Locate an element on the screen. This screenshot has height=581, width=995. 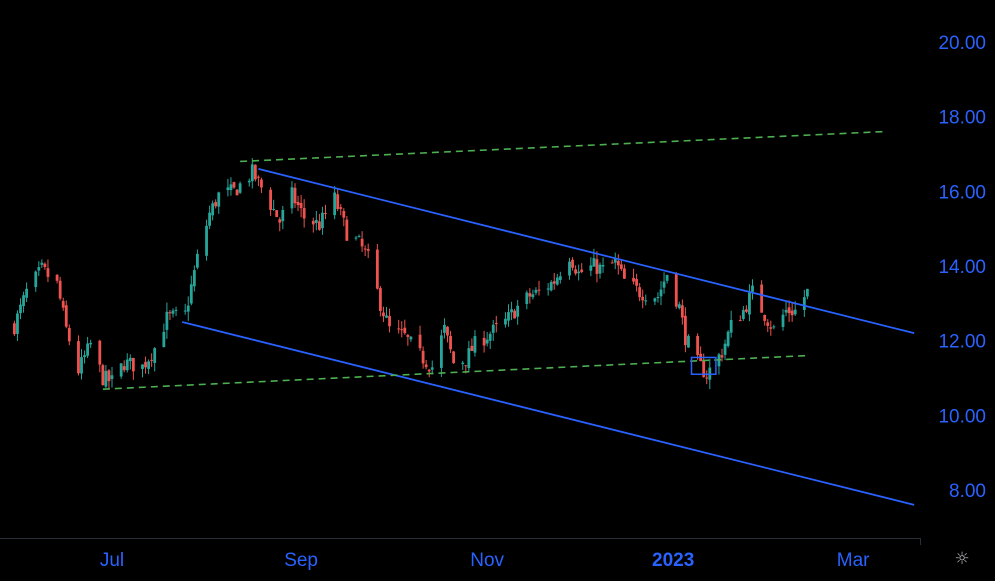
x-tick-label: Sep is located at coordinates (301, 560).